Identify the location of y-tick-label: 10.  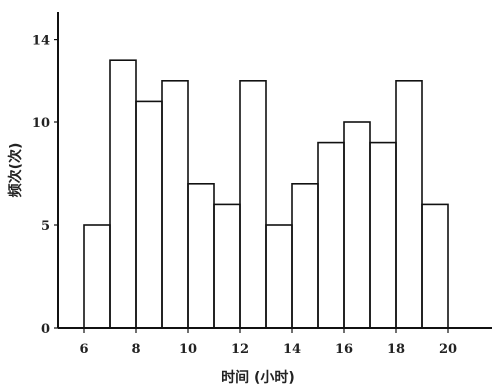
(41, 123).